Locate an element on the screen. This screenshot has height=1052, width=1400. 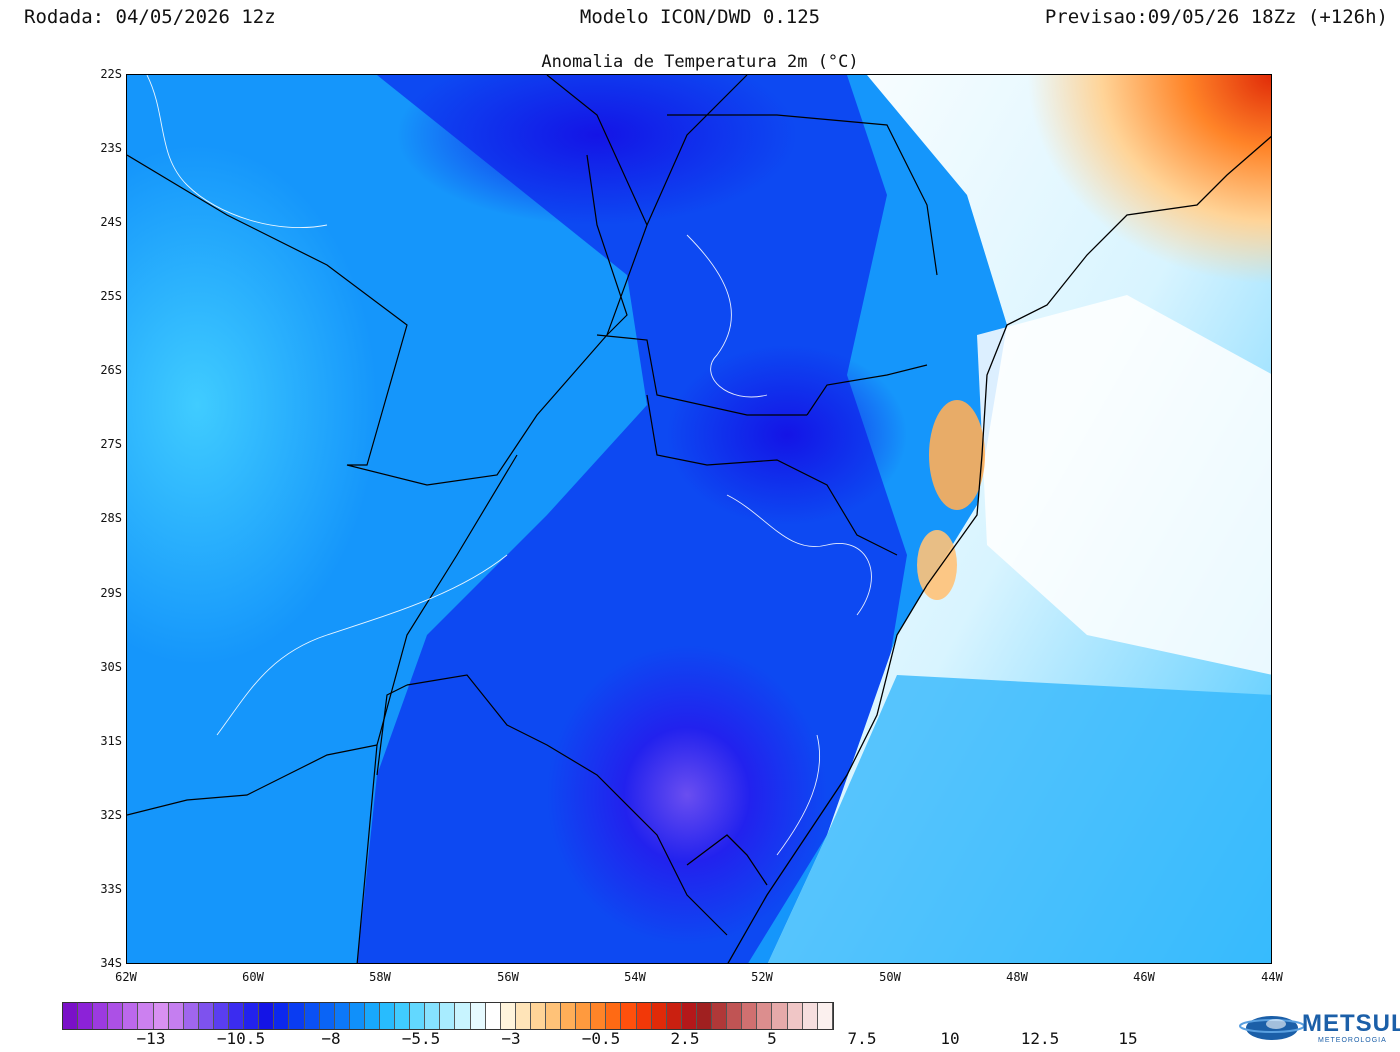
lat-label: 25S is located at coordinates (111, 296).